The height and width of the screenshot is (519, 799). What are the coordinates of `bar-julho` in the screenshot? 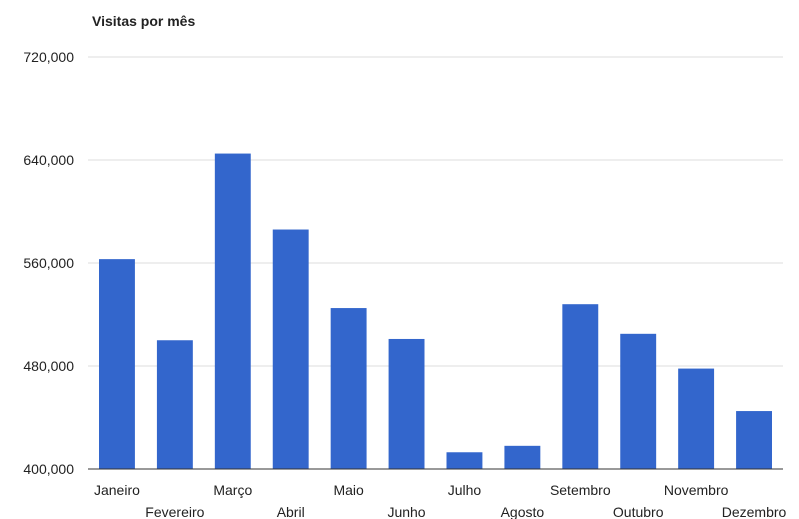 It's located at (464, 460).